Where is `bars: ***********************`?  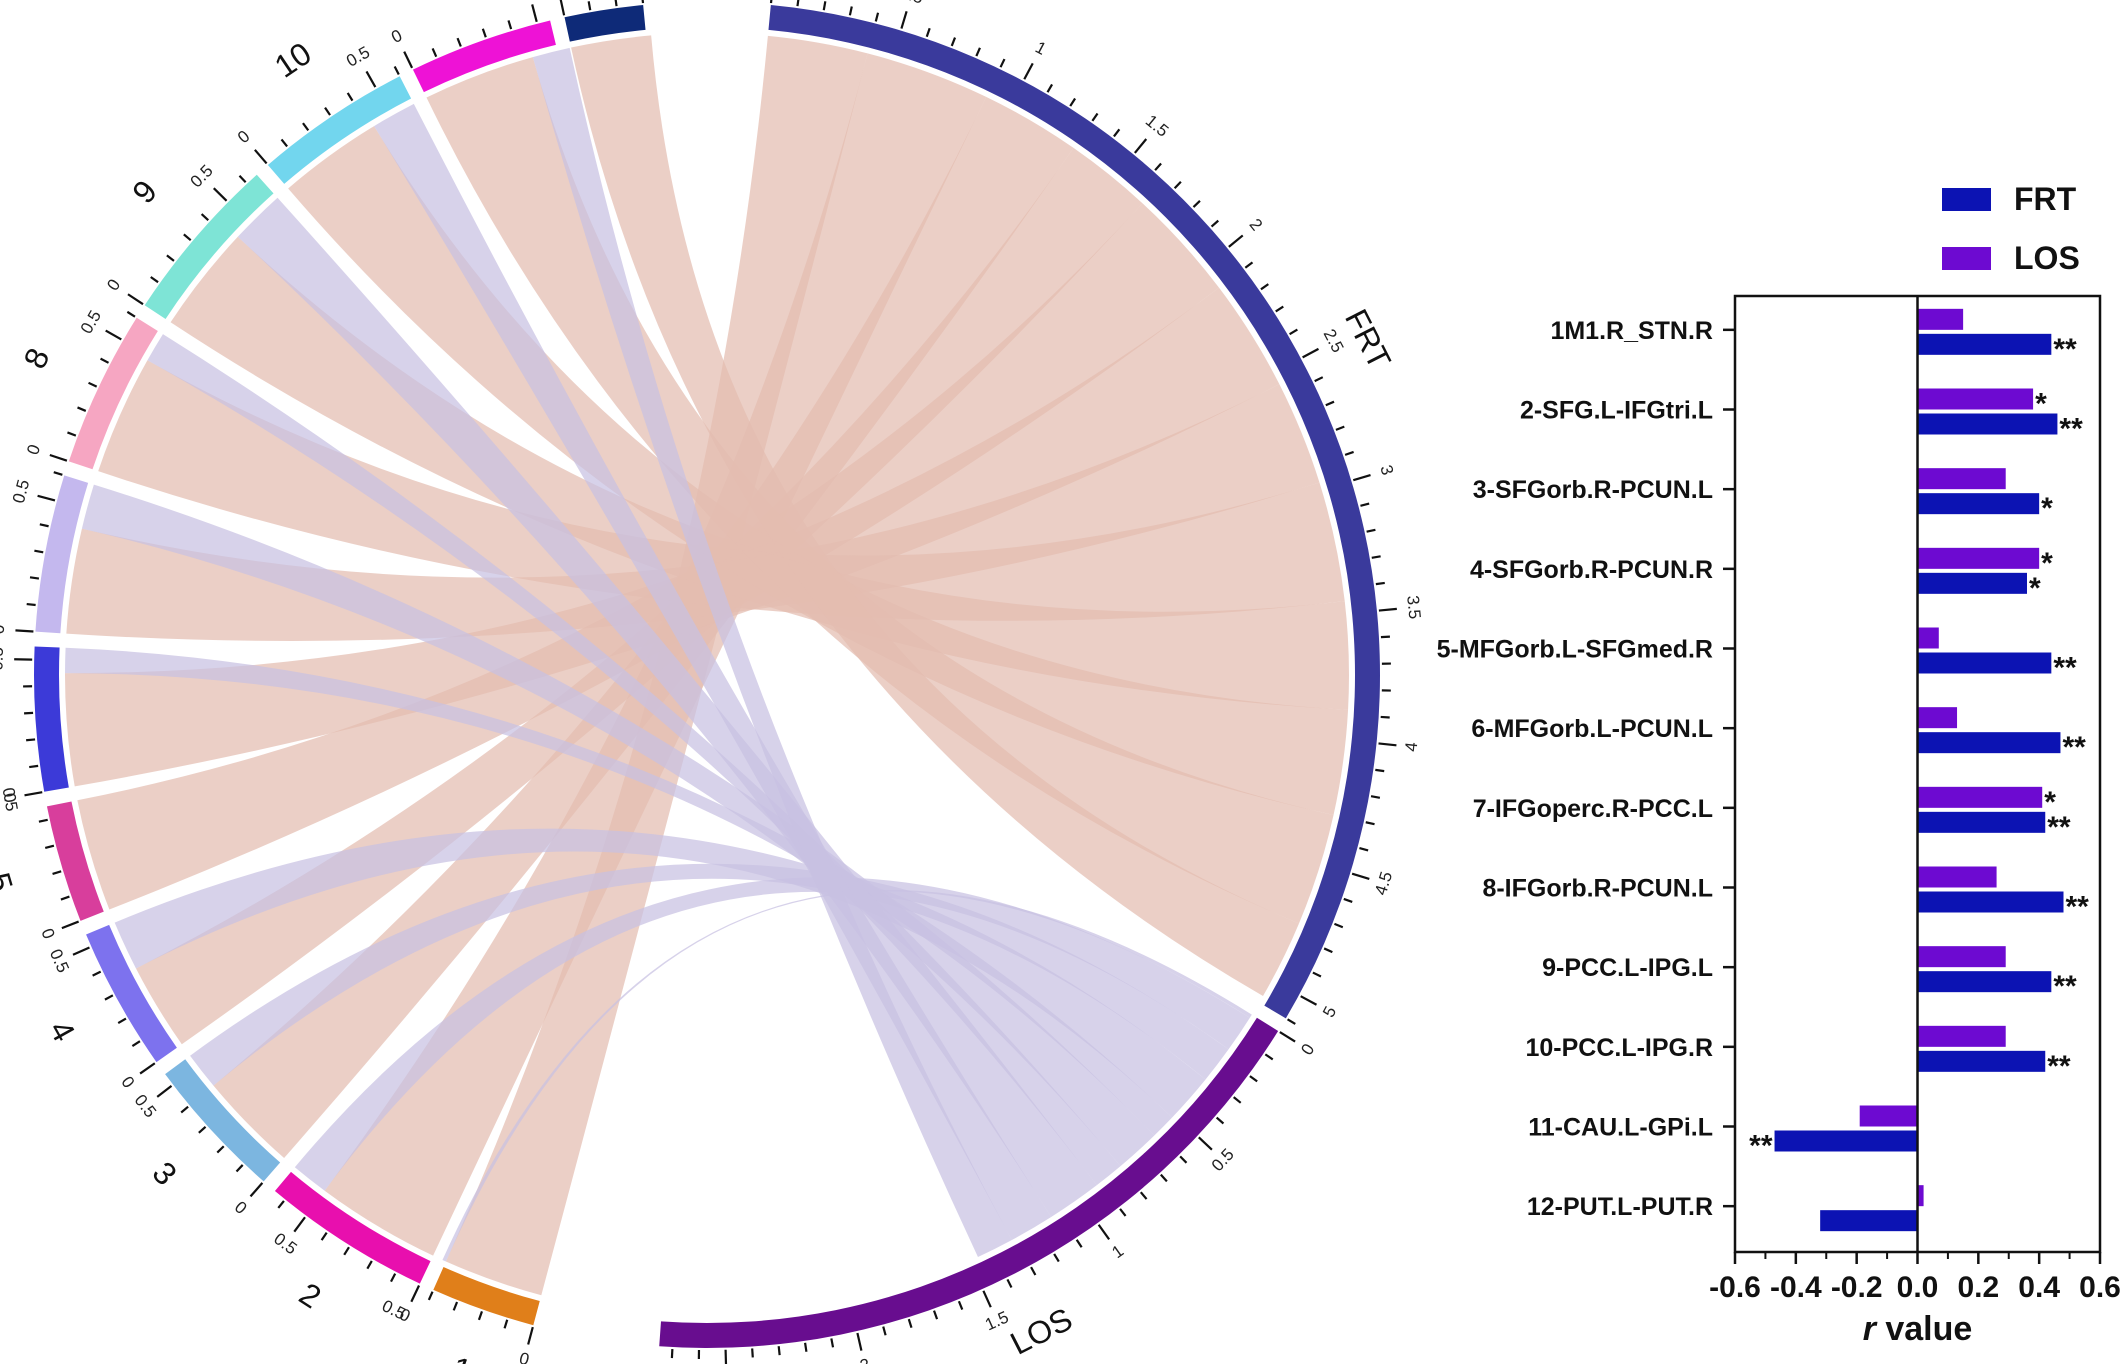 bars: *********************** is located at coordinates (1919, 770).